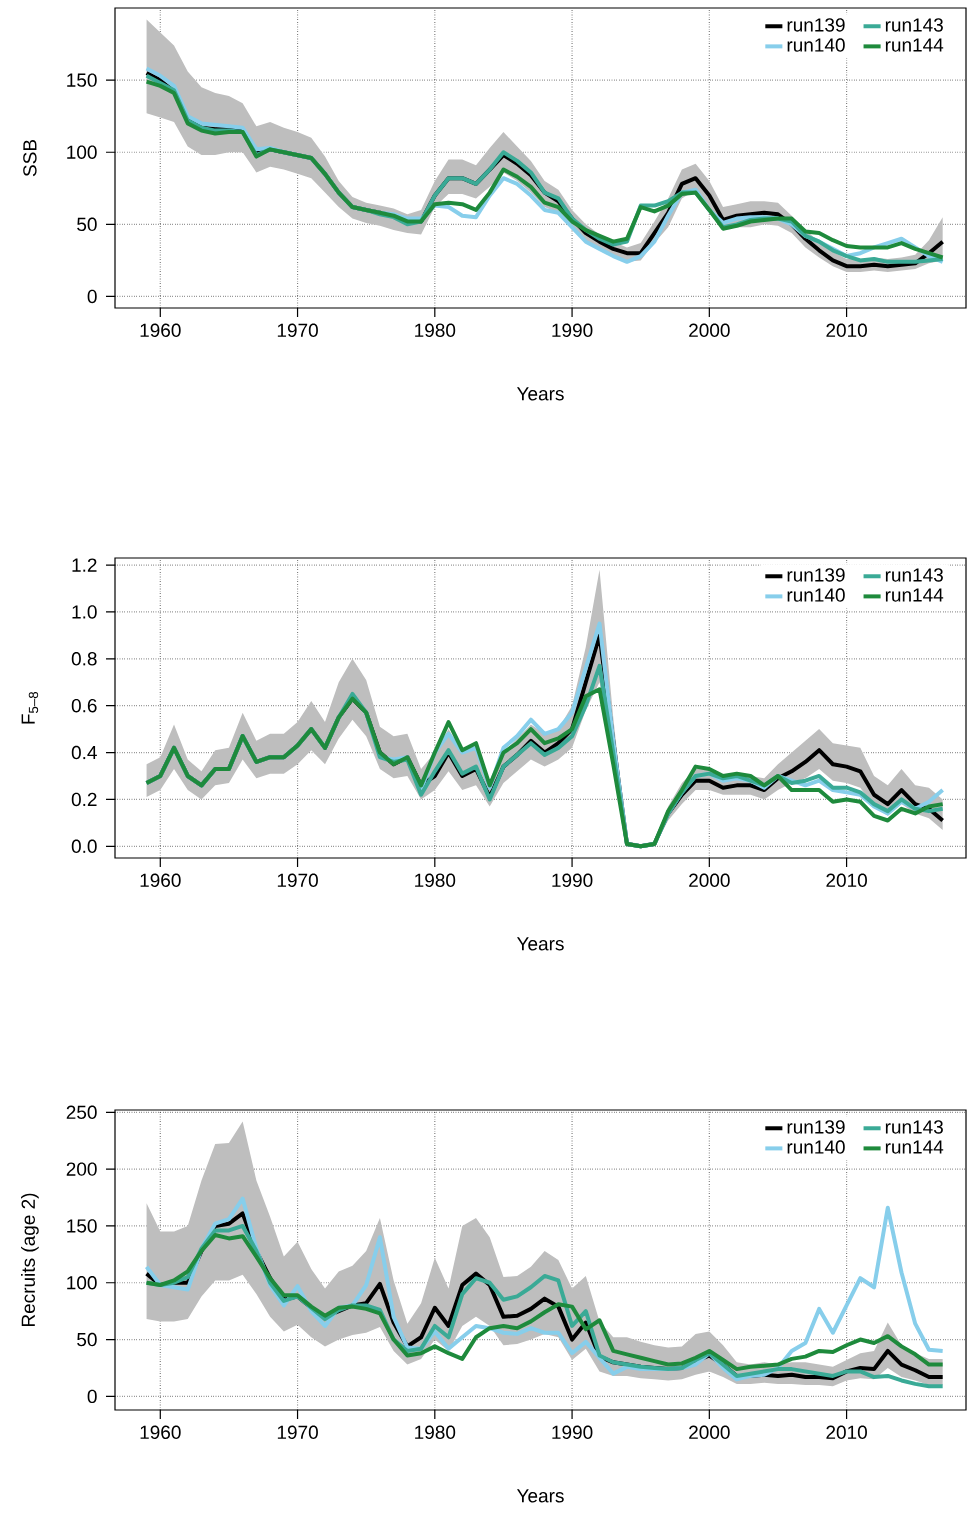 The image size is (969, 1515). Describe the element at coordinates (84, 565) in the screenshot. I see `y-tick-label: 1.2` at that location.